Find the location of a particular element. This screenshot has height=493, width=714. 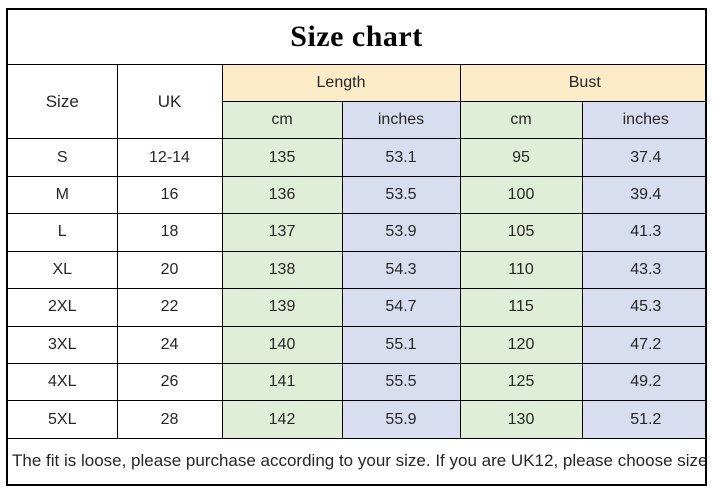

page-title: Size chart is located at coordinates (356, 36).